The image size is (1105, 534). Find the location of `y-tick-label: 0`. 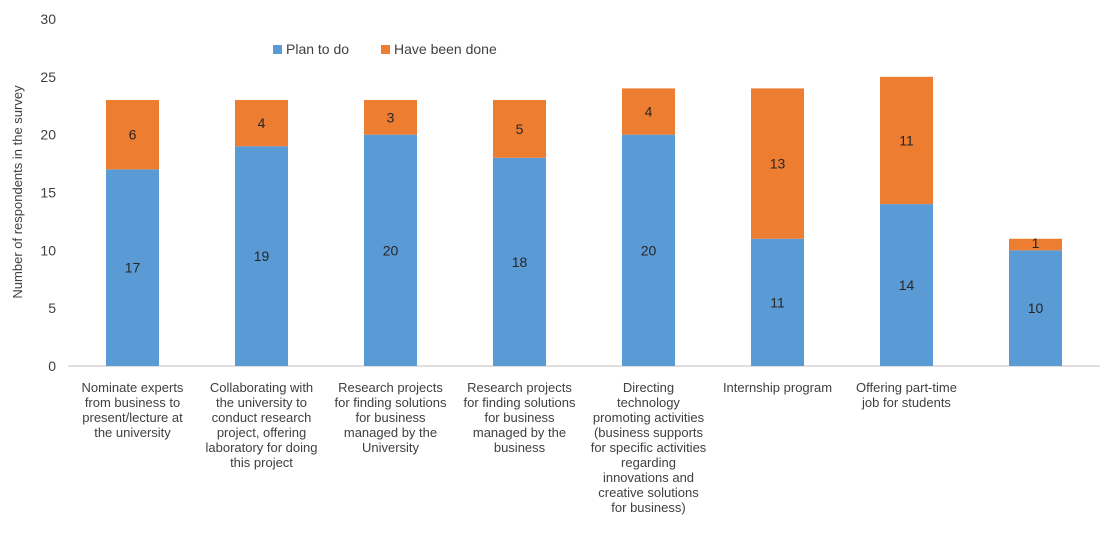

y-tick-label: 0 is located at coordinates (52, 366).